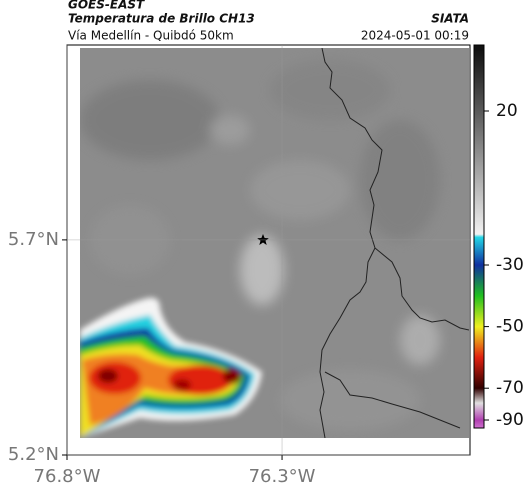 The width and height of the screenshot is (526, 495). Describe the element at coordinates (106, 6) in the screenshot. I see `source: GOES-EAST` at that location.